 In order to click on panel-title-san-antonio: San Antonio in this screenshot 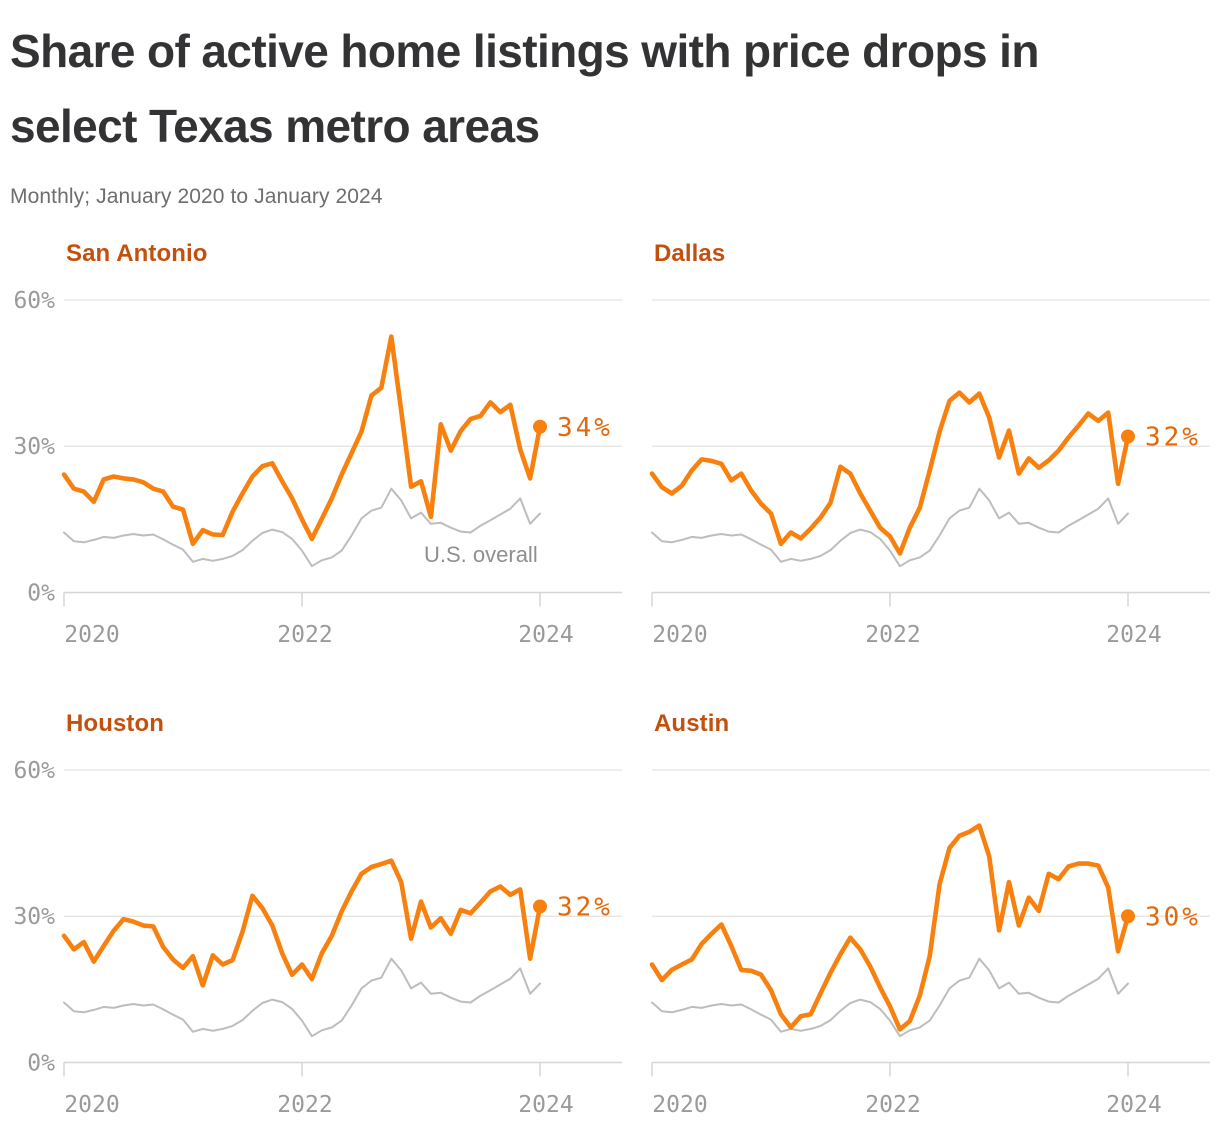, I will do `click(137, 253)`.